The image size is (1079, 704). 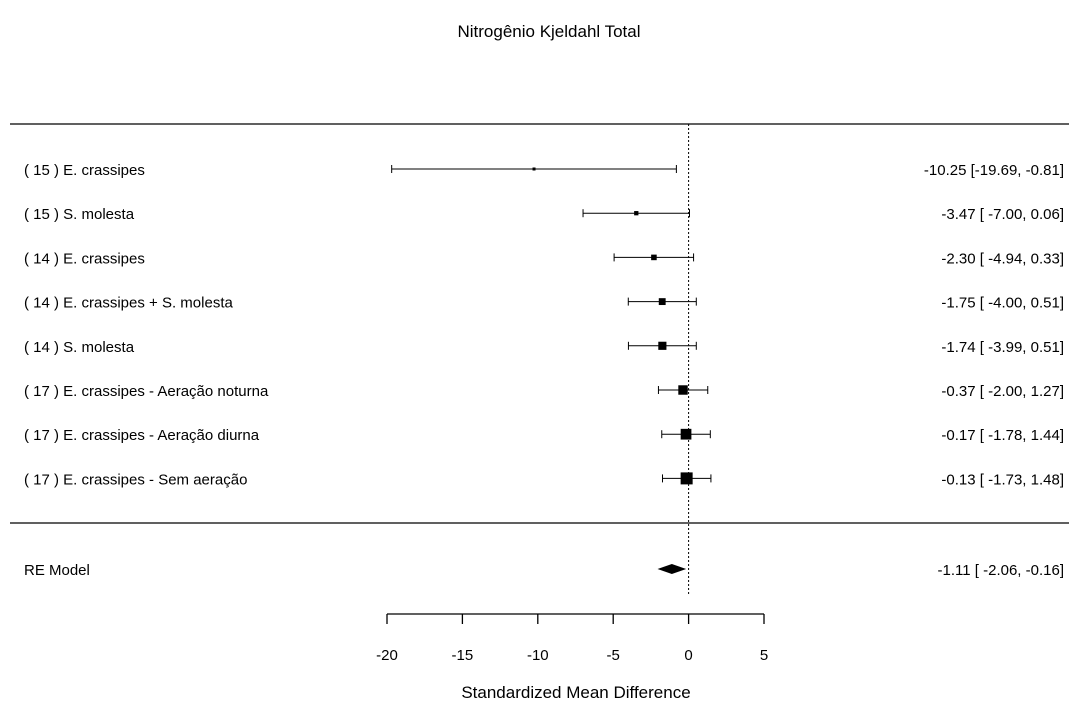 What do you see at coordinates (572, 638) in the screenshot?
I see `x-axis: -20 -15 -10 -5 0 5` at bounding box center [572, 638].